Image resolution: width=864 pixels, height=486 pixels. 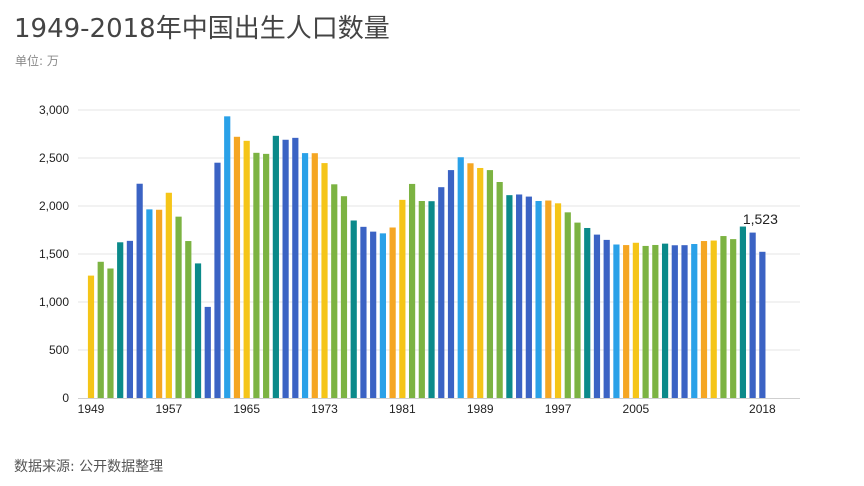 What do you see at coordinates (256, 275) in the screenshot?
I see `bar-1966` at bounding box center [256, 275].